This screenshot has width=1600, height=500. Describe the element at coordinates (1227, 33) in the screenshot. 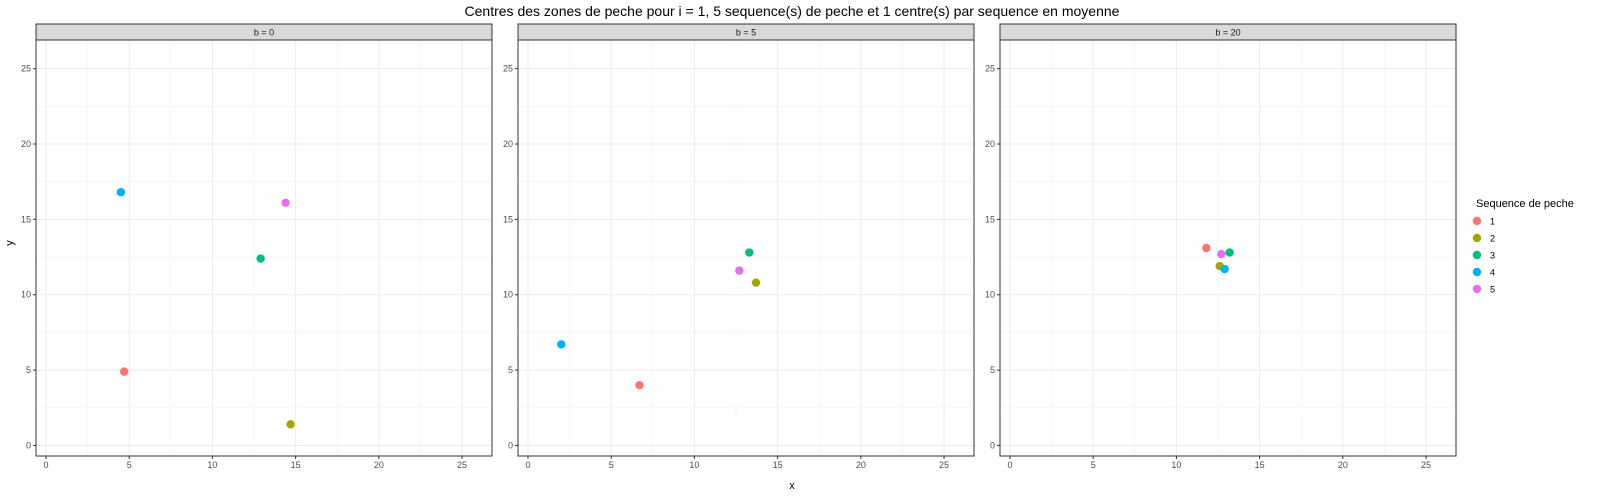

I see `facet-strip-label: b = 20` at that location.